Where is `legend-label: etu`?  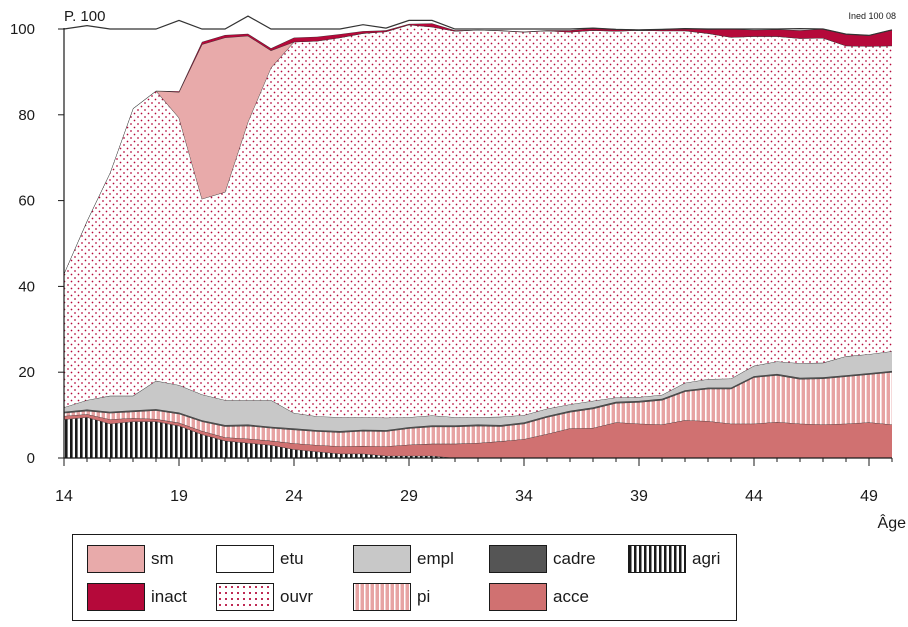 legend-label: etu is located at coordinates (292, 558).